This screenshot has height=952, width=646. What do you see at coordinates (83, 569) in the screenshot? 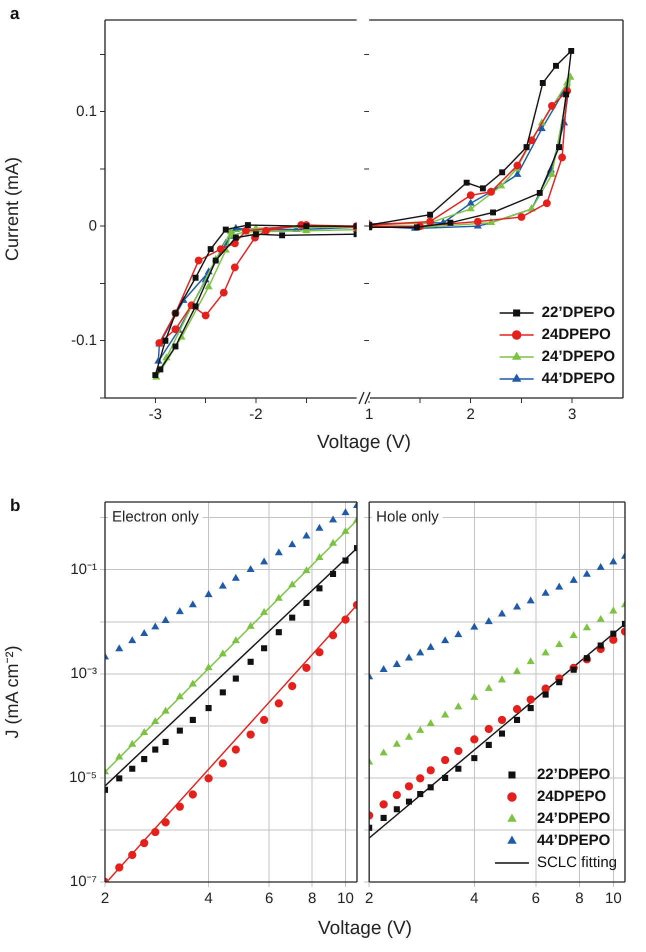
I see `y-tick-label: 10⁻¹` at bounding box center [83, 569].